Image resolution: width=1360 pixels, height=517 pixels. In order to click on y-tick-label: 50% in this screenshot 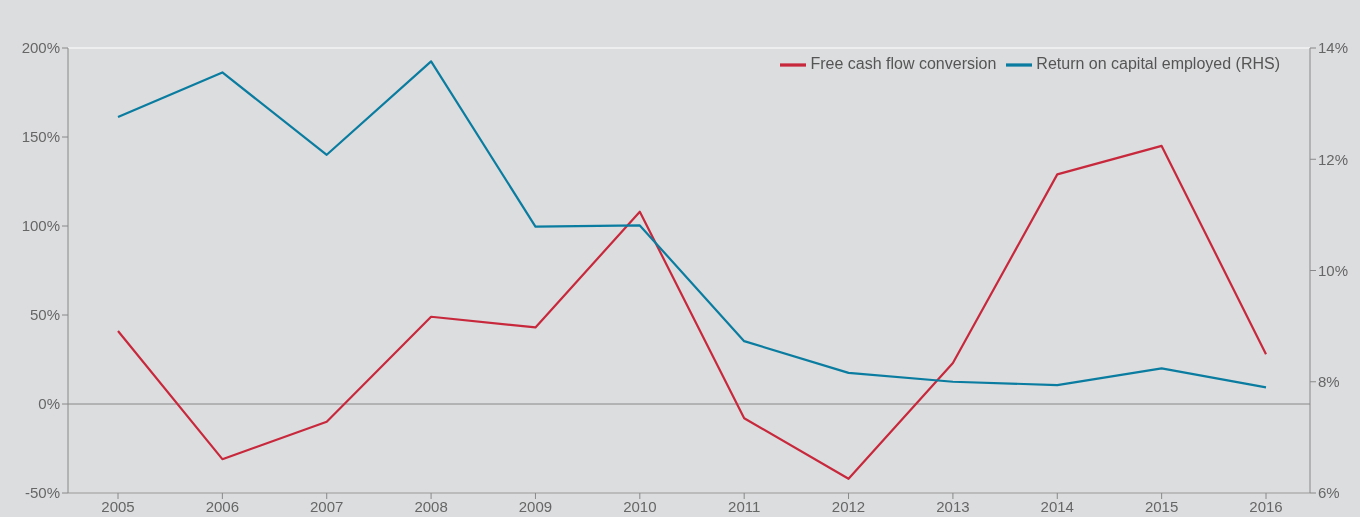, I will do `click(44, 315)`.